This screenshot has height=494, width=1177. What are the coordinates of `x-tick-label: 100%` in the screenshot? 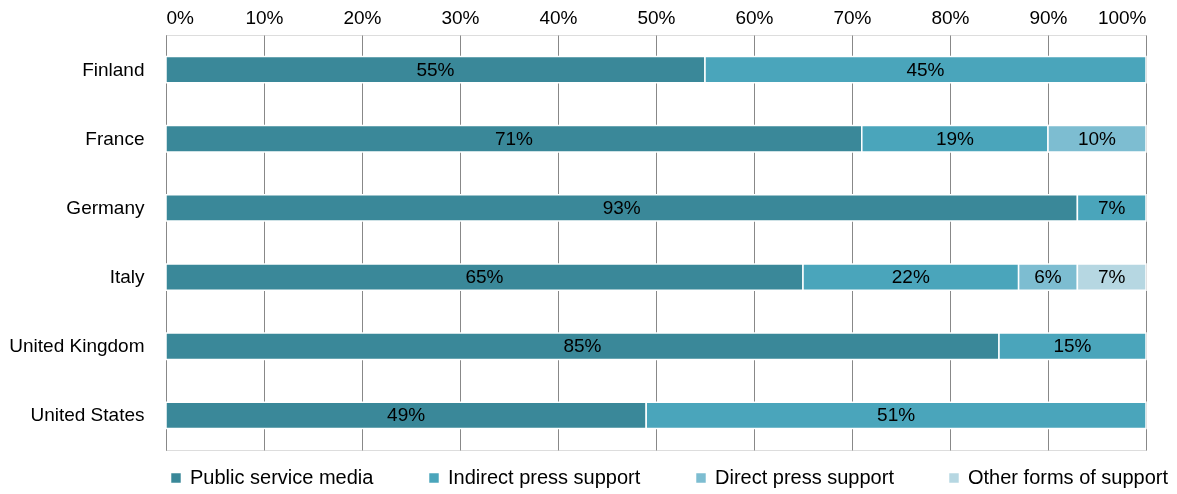 It's located at (1122, 17).